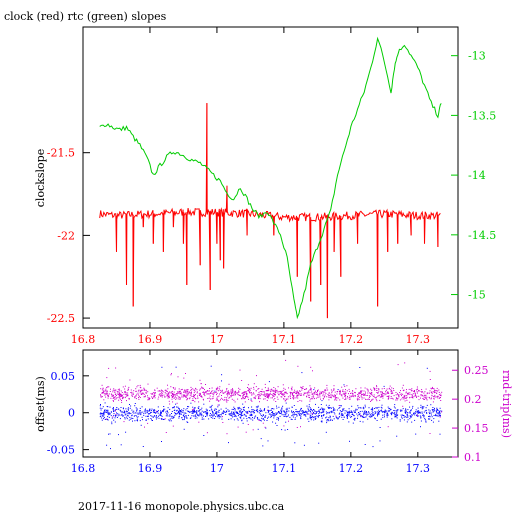  What do you see at coordinates (418, 468) in the screenshot?
I see `x-tick-label: 17.3` at bounding box center [418, 468].